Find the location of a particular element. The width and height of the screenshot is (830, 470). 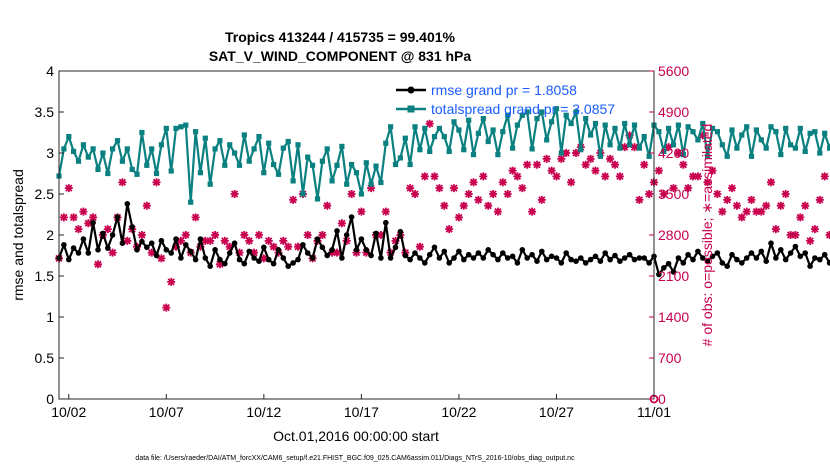

y-axis-left-label: rmse and totalspread is located at coordinates (18, 235).